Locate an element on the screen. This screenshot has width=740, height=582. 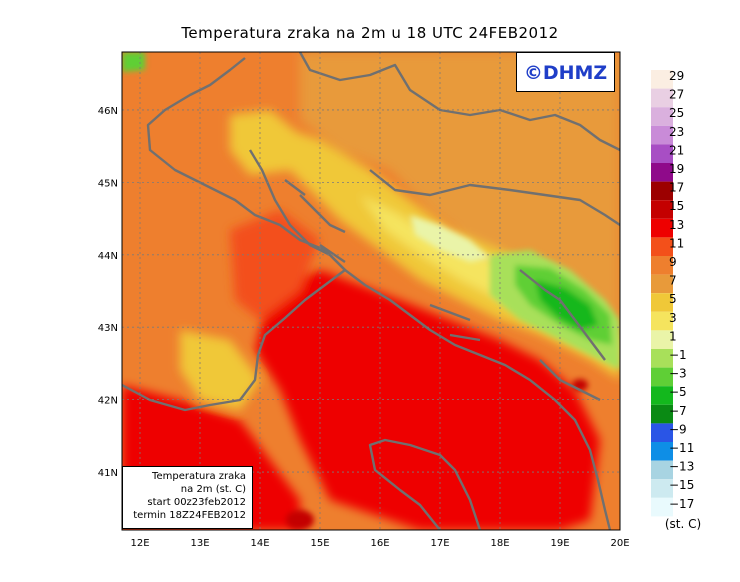
legend-label: −13 is located at coordinates (681, 467).